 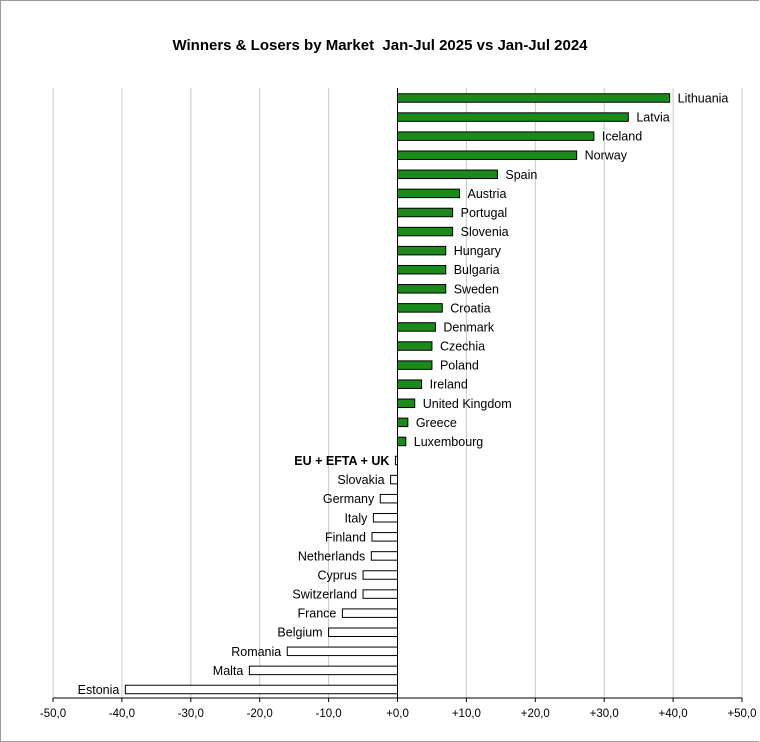 What do you see at coordinates (415, 365) in the screenshot?
I see `bar-poland` at bounding box center [415, 365].